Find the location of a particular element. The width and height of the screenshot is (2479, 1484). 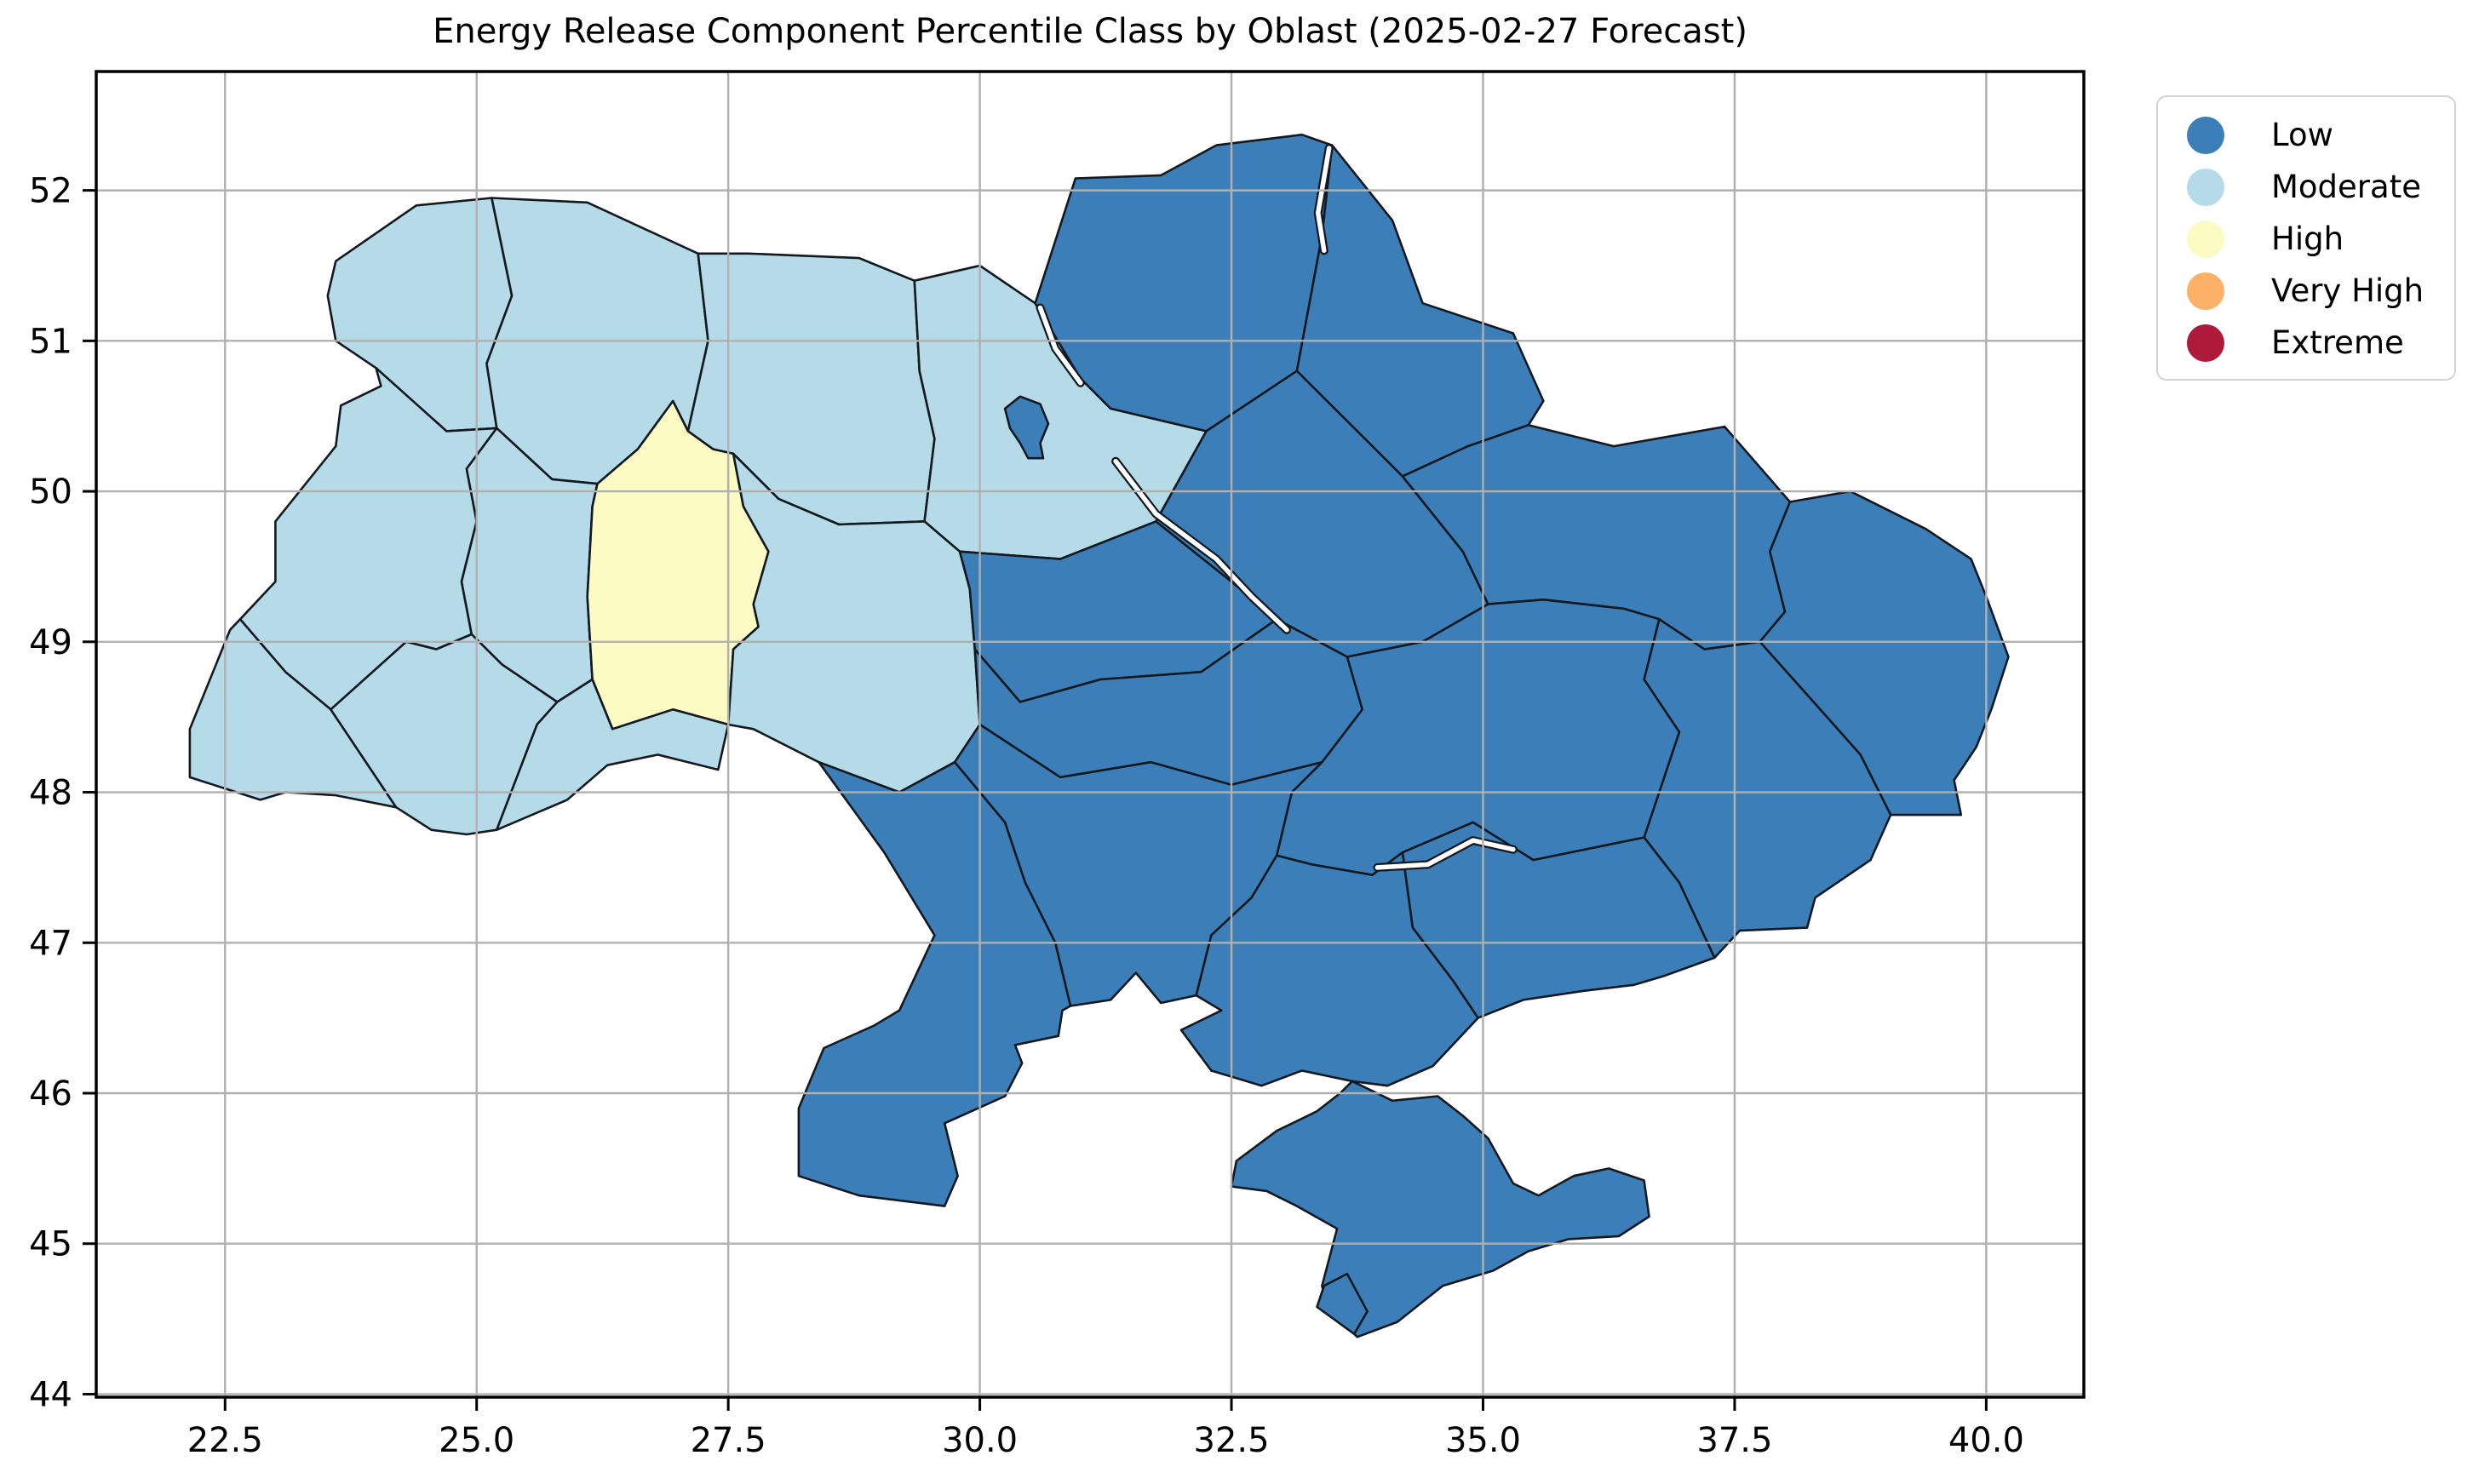

legend-swatch-very-high-icon is located at coordinates (2205, 291).